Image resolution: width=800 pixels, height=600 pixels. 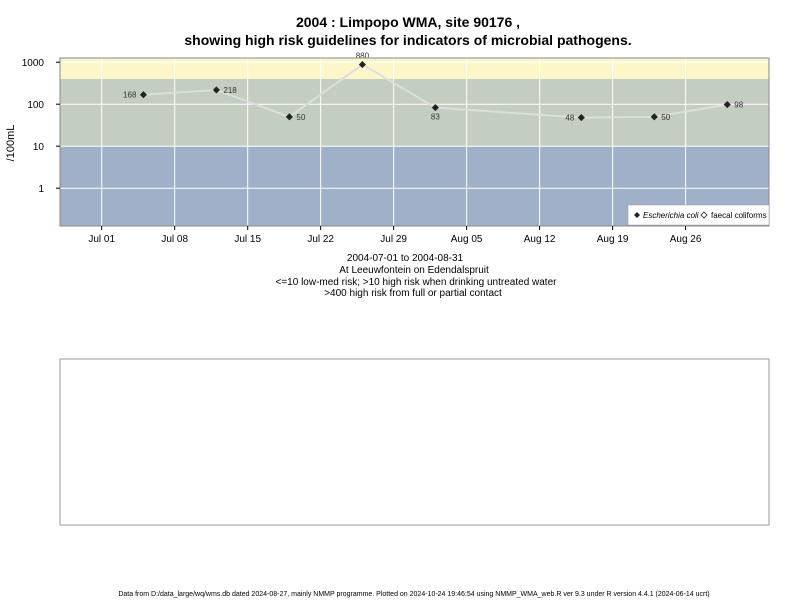 I want to click on data-markers, so click(x=435, y=91).